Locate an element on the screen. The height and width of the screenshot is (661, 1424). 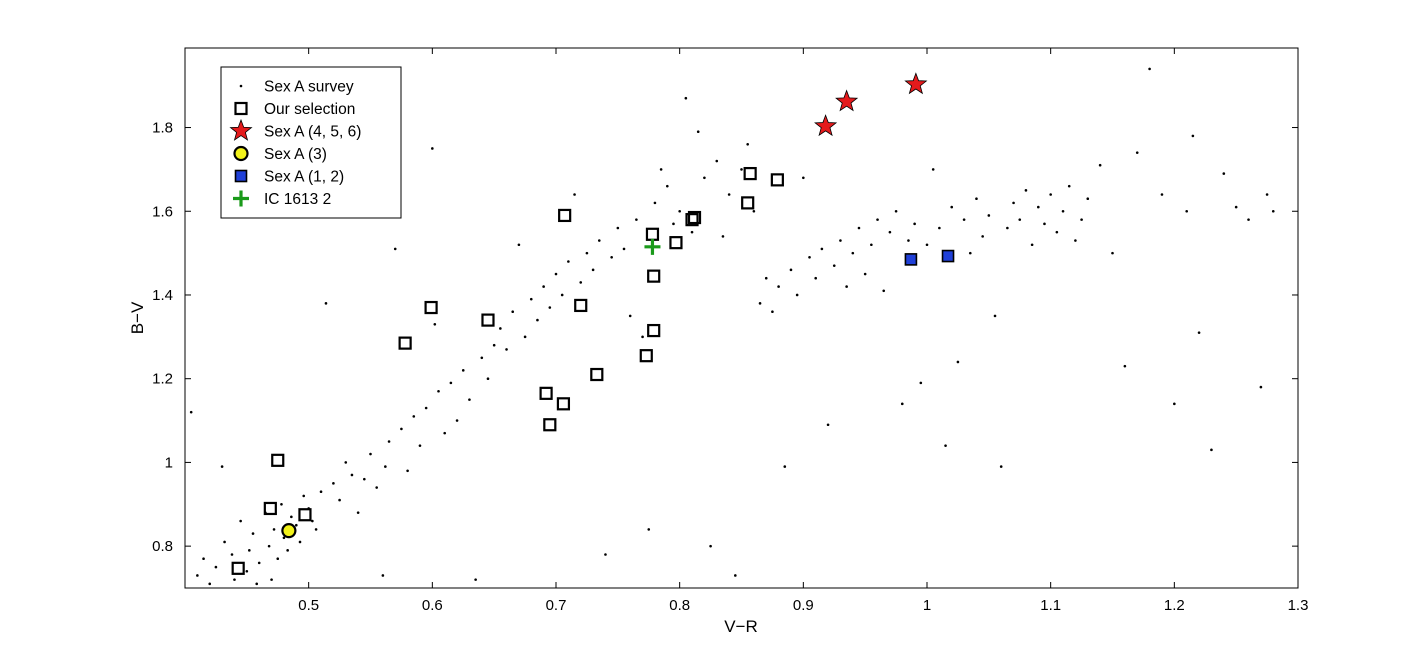
x-tick-label: 0.5 is located at coordinates (308, 605).